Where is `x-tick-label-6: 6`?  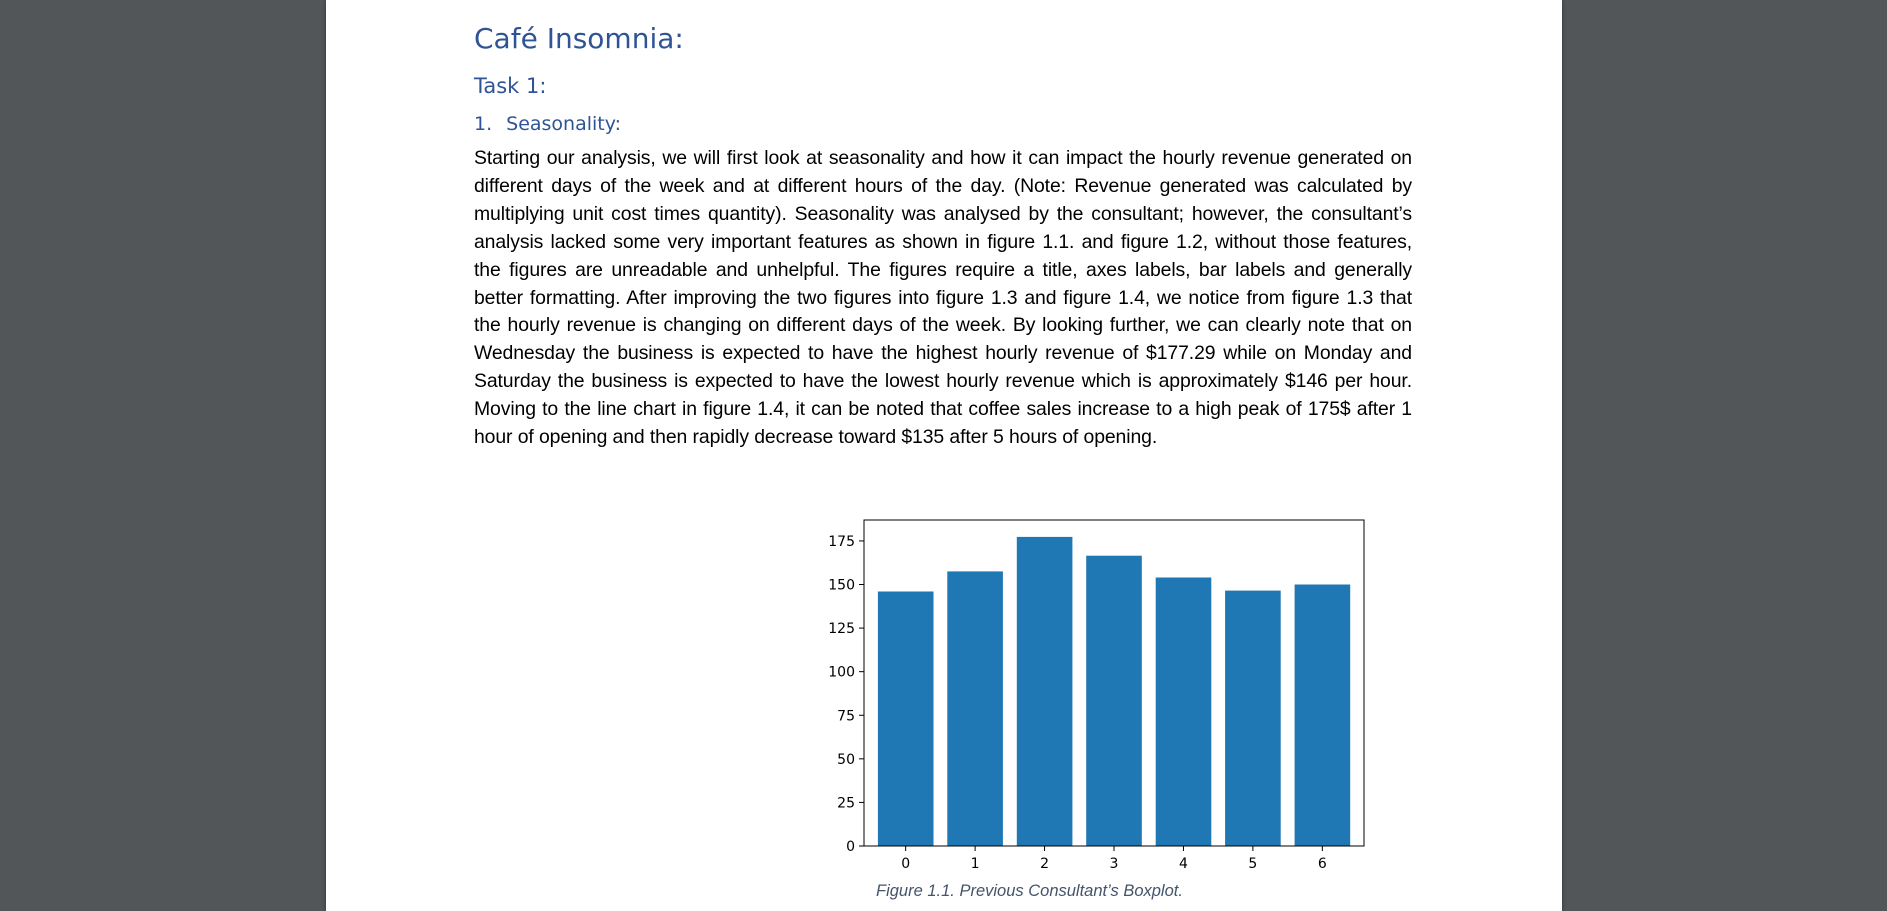 x-tick-label-6: 6 is located at coordinates (1322, 864).